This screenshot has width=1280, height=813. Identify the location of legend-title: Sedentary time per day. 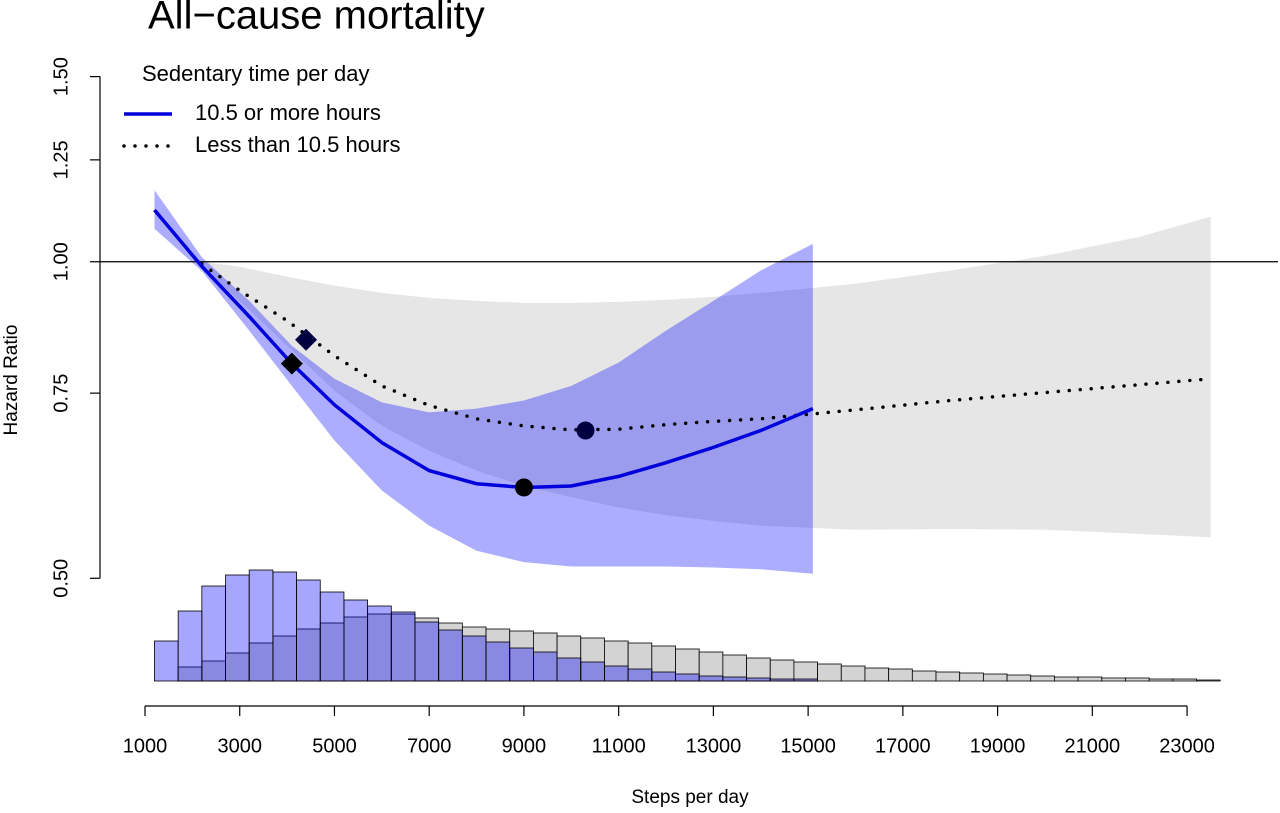
(255, 73).